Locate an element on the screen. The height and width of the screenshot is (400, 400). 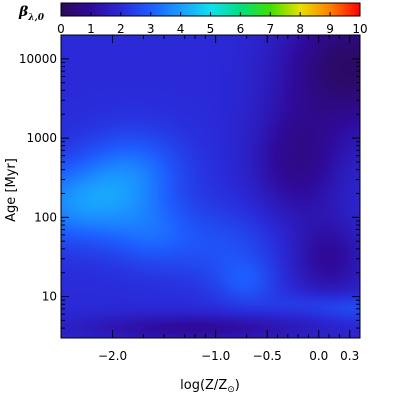
x-tick-label: −2.0 is located at coordinates (112, 356).